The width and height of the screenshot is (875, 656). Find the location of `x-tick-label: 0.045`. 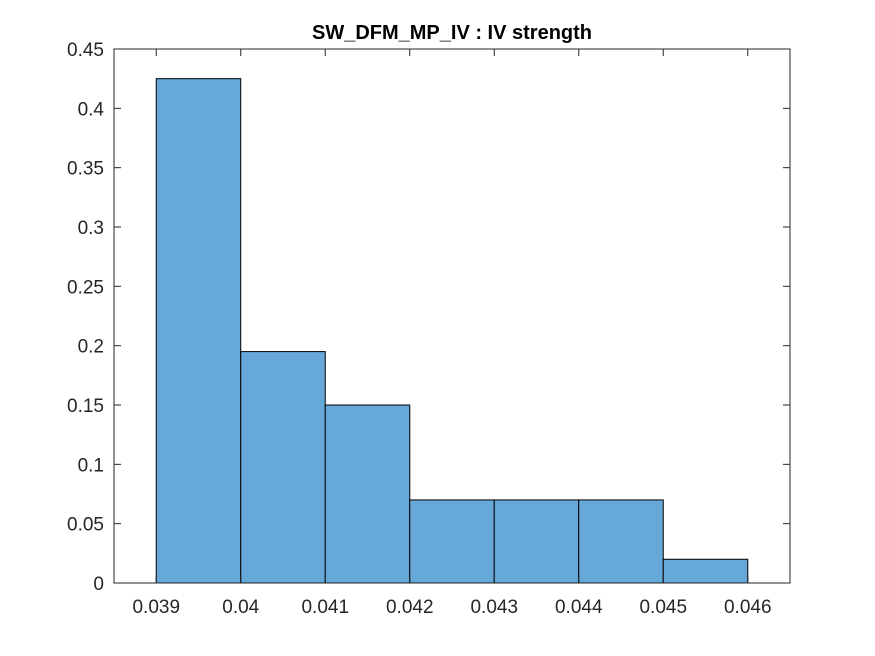

x-tick-label: 0.045 is located at coordinates (663, 607).